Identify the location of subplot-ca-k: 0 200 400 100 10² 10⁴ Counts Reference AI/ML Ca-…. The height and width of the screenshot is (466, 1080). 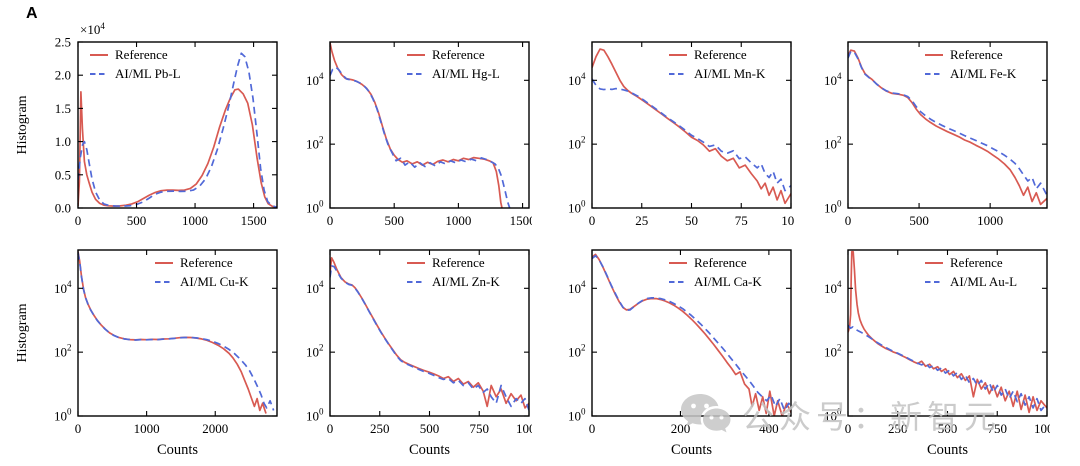
(659, 344).